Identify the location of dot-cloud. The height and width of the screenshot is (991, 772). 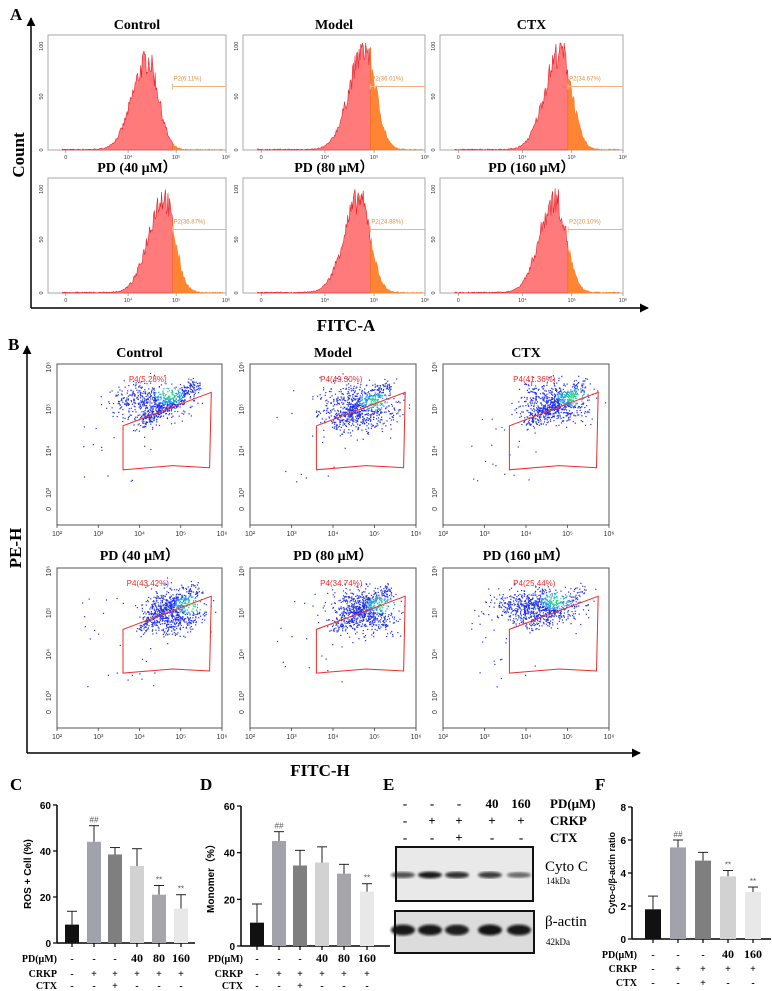
(343, 428).